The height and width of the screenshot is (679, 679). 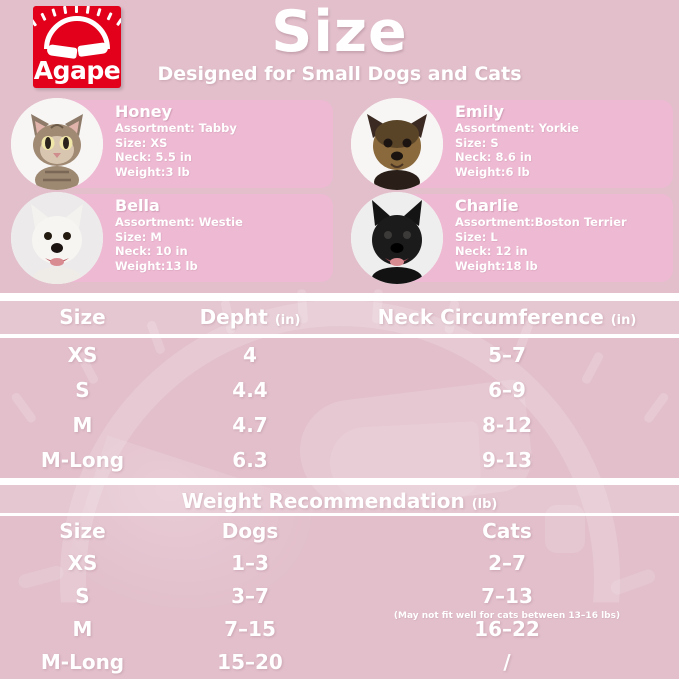 What do you see at coordinates (339, 425) in the screenshot?
I see `table-row: M 4.7 8-12` at bounding box center [339, 425].